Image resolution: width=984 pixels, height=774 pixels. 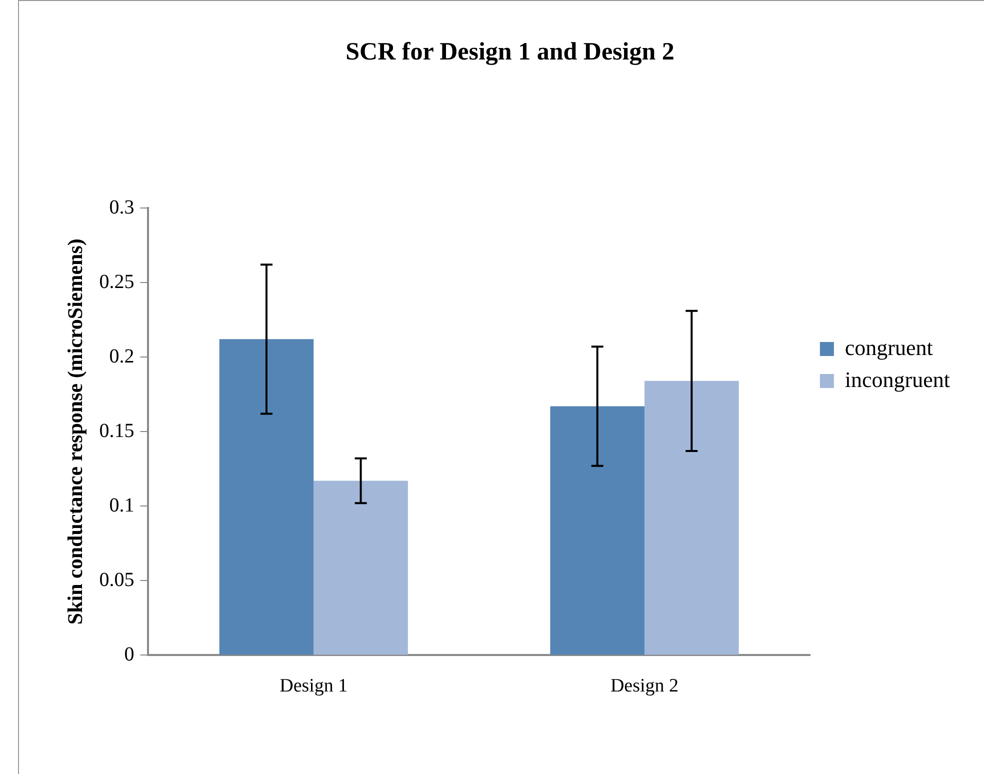 I want to click on y-tick-label: 0.25, so click(x=116, y=281).